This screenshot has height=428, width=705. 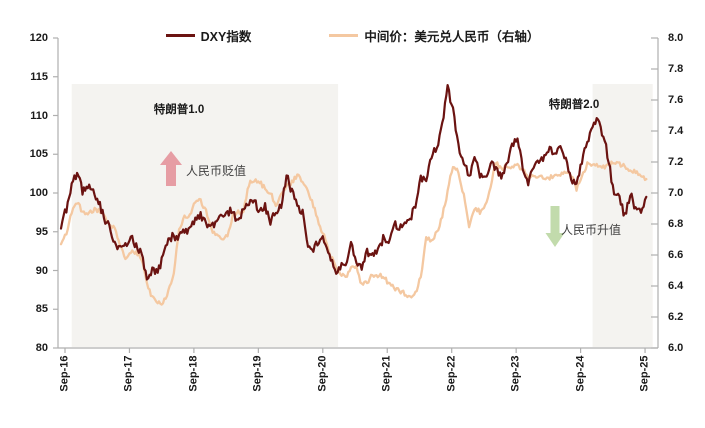 I want to click on left-axis-tick-label: 115, so click(x=39, y=77).